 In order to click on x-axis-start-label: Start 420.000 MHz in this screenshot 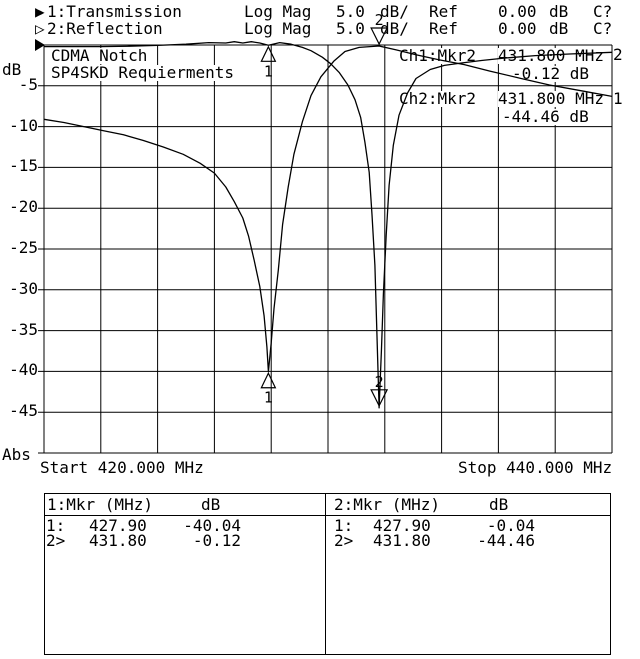, I will do `click(122, 467)`.